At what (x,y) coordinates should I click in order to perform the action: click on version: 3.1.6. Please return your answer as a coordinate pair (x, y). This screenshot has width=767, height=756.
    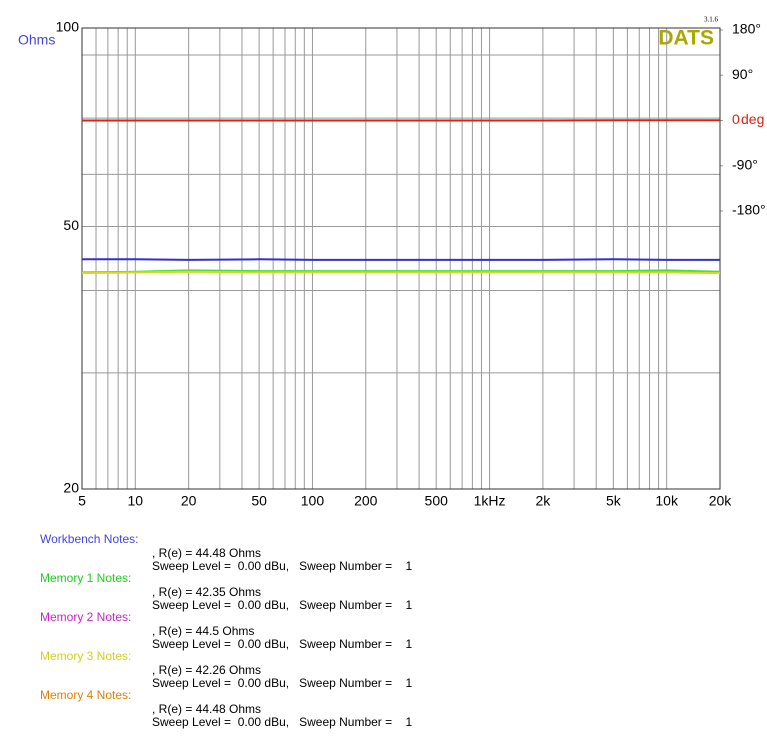
    Looking at the image, I should click on (711, 20).